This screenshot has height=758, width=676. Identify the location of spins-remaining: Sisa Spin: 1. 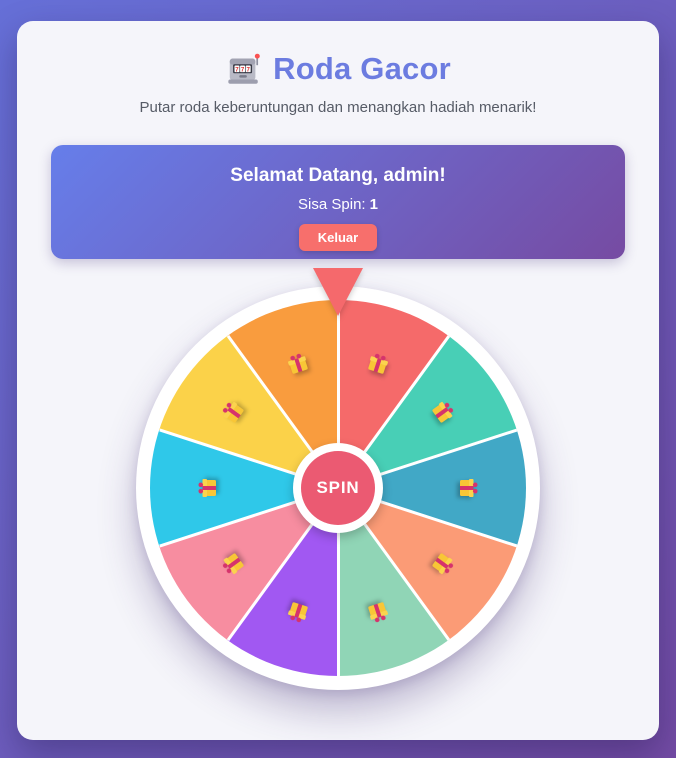
(338, 205).